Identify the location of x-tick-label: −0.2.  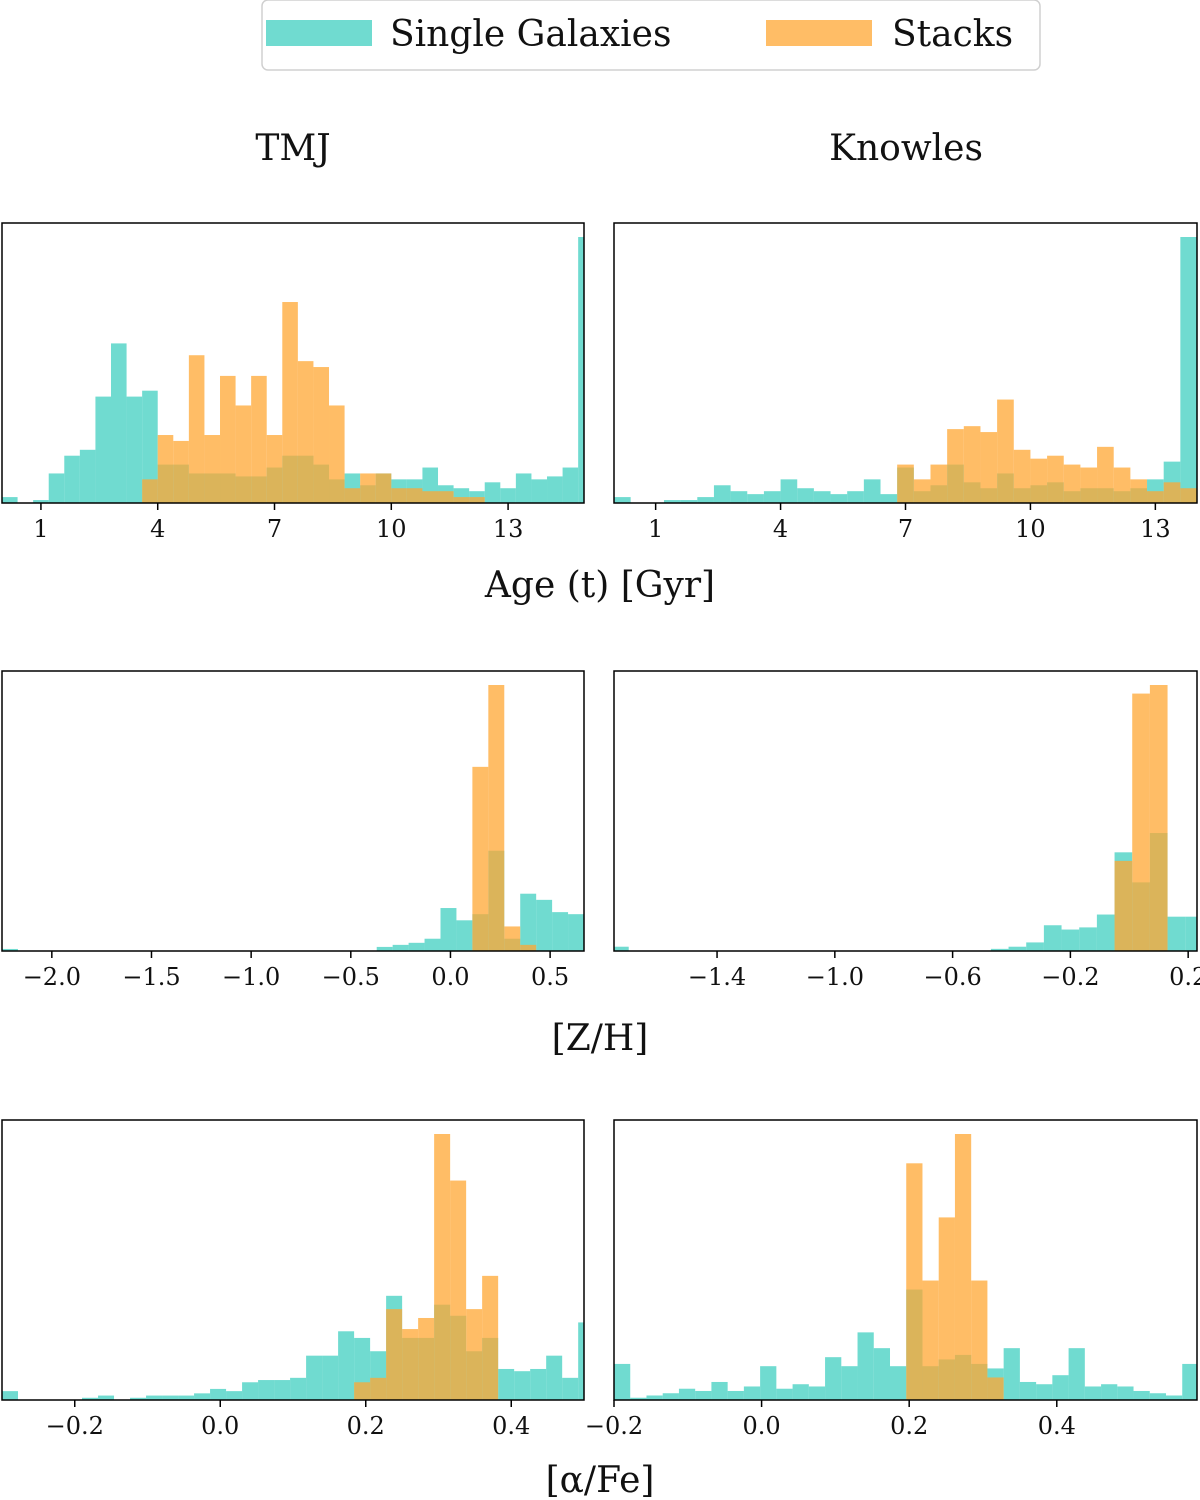
(1070, 977).